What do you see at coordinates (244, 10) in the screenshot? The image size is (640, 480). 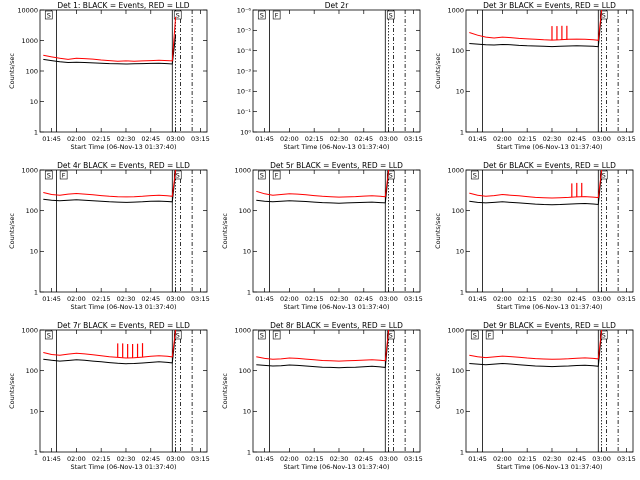 I see `y-tick-label: 10⁻⁶` at bounding box center [244, 10].